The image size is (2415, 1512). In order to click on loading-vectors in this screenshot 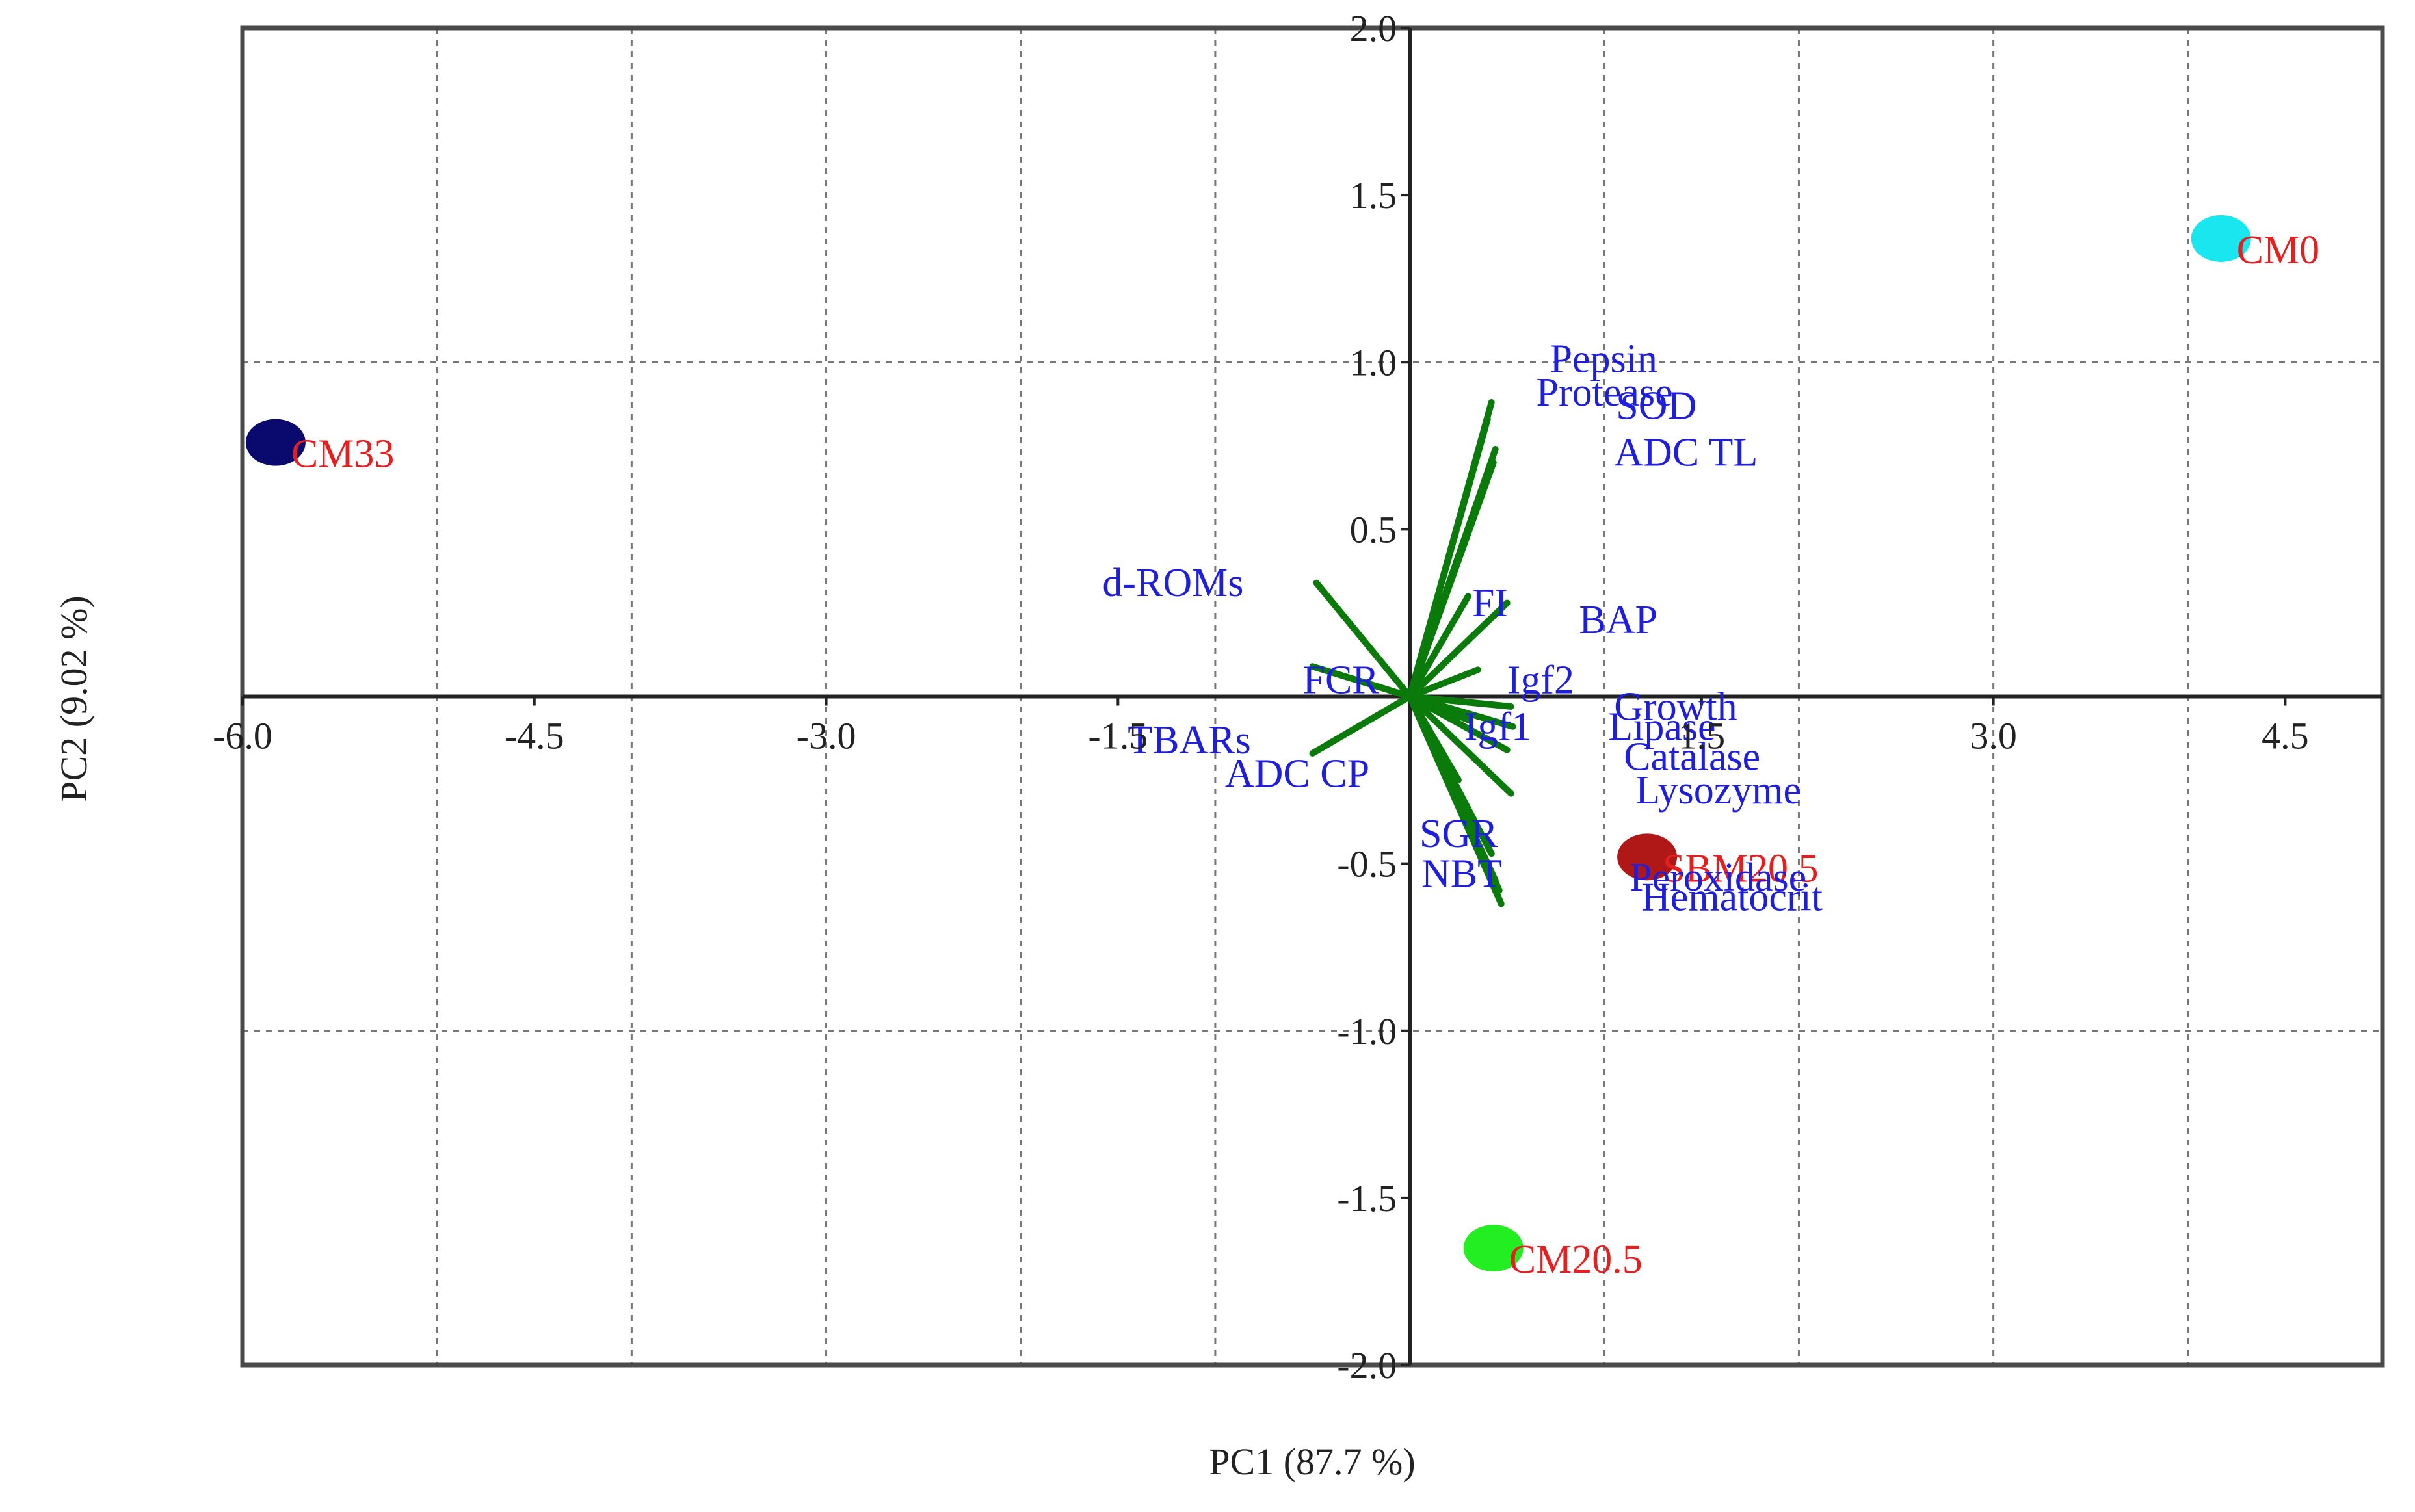, I will do `click(1412, 652)`.